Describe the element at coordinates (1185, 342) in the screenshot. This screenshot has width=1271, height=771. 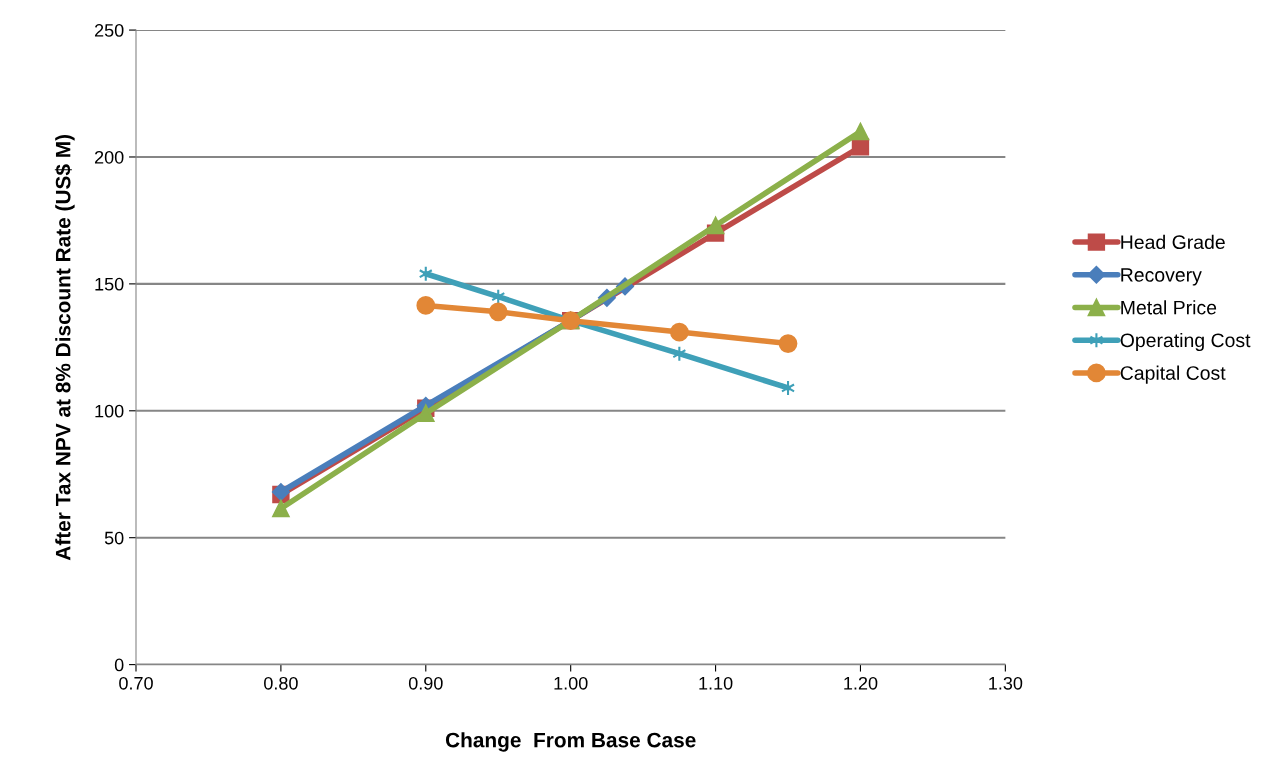
I see `legend-label: Operating Cost` at that location.